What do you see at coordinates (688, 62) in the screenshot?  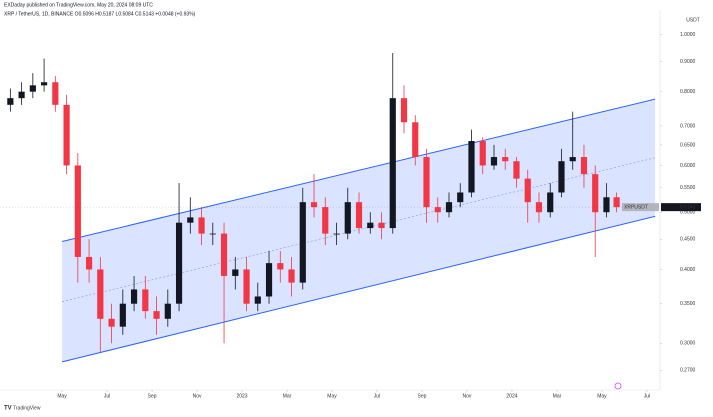 I see `y-tick-label: 0.9000` at bounding box center [688, 62].